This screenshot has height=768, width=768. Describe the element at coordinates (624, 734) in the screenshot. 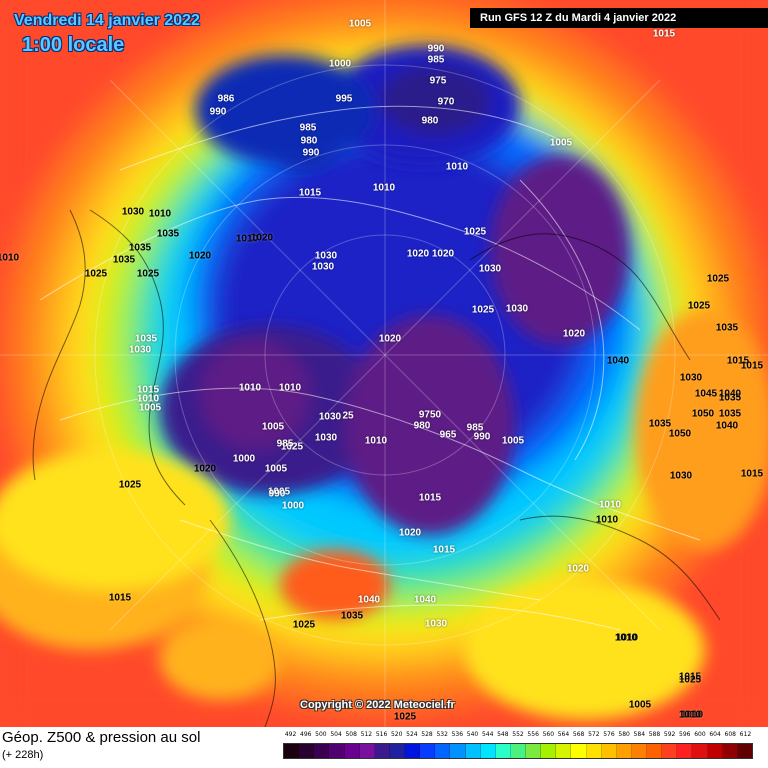

I see `scale-label: 580` at that location.